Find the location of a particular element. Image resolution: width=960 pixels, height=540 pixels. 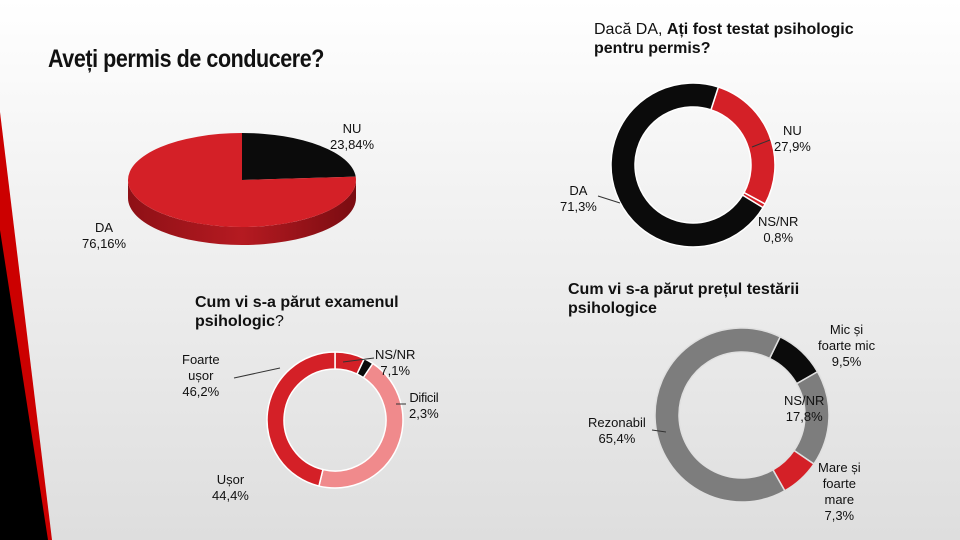

chart1-slice-da is located at coordinates (242, 180).